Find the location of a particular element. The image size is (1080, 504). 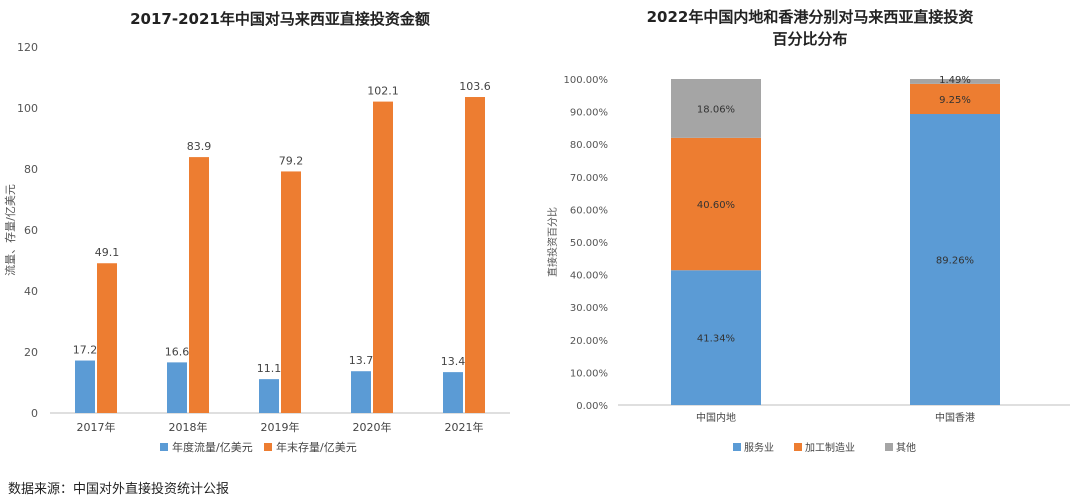

data-label: 102.1 is located at coordinates (383, 91).